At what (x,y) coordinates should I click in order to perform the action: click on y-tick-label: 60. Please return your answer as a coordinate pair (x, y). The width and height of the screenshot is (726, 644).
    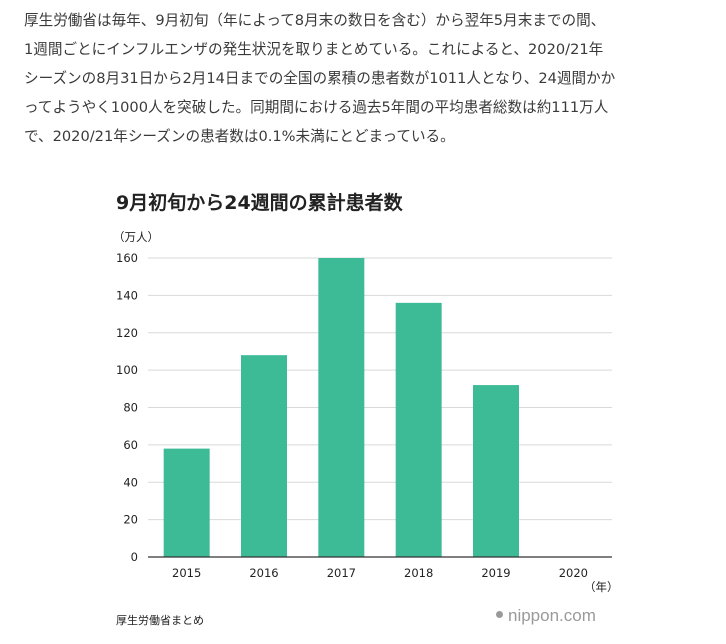
    Looking at the image, I should click on (130, 445).